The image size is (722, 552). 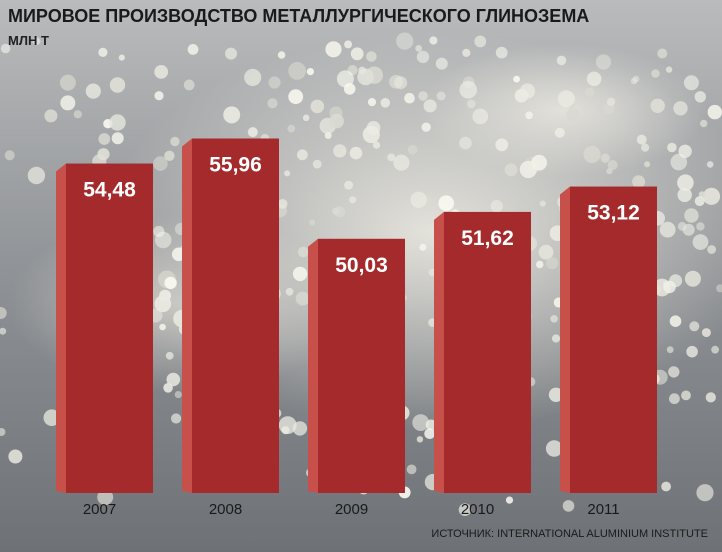 What do you see at coordinates (361, 265) in the screenshot?
I see `bar-value-label: 50,03` at bounding box center [361, 265].